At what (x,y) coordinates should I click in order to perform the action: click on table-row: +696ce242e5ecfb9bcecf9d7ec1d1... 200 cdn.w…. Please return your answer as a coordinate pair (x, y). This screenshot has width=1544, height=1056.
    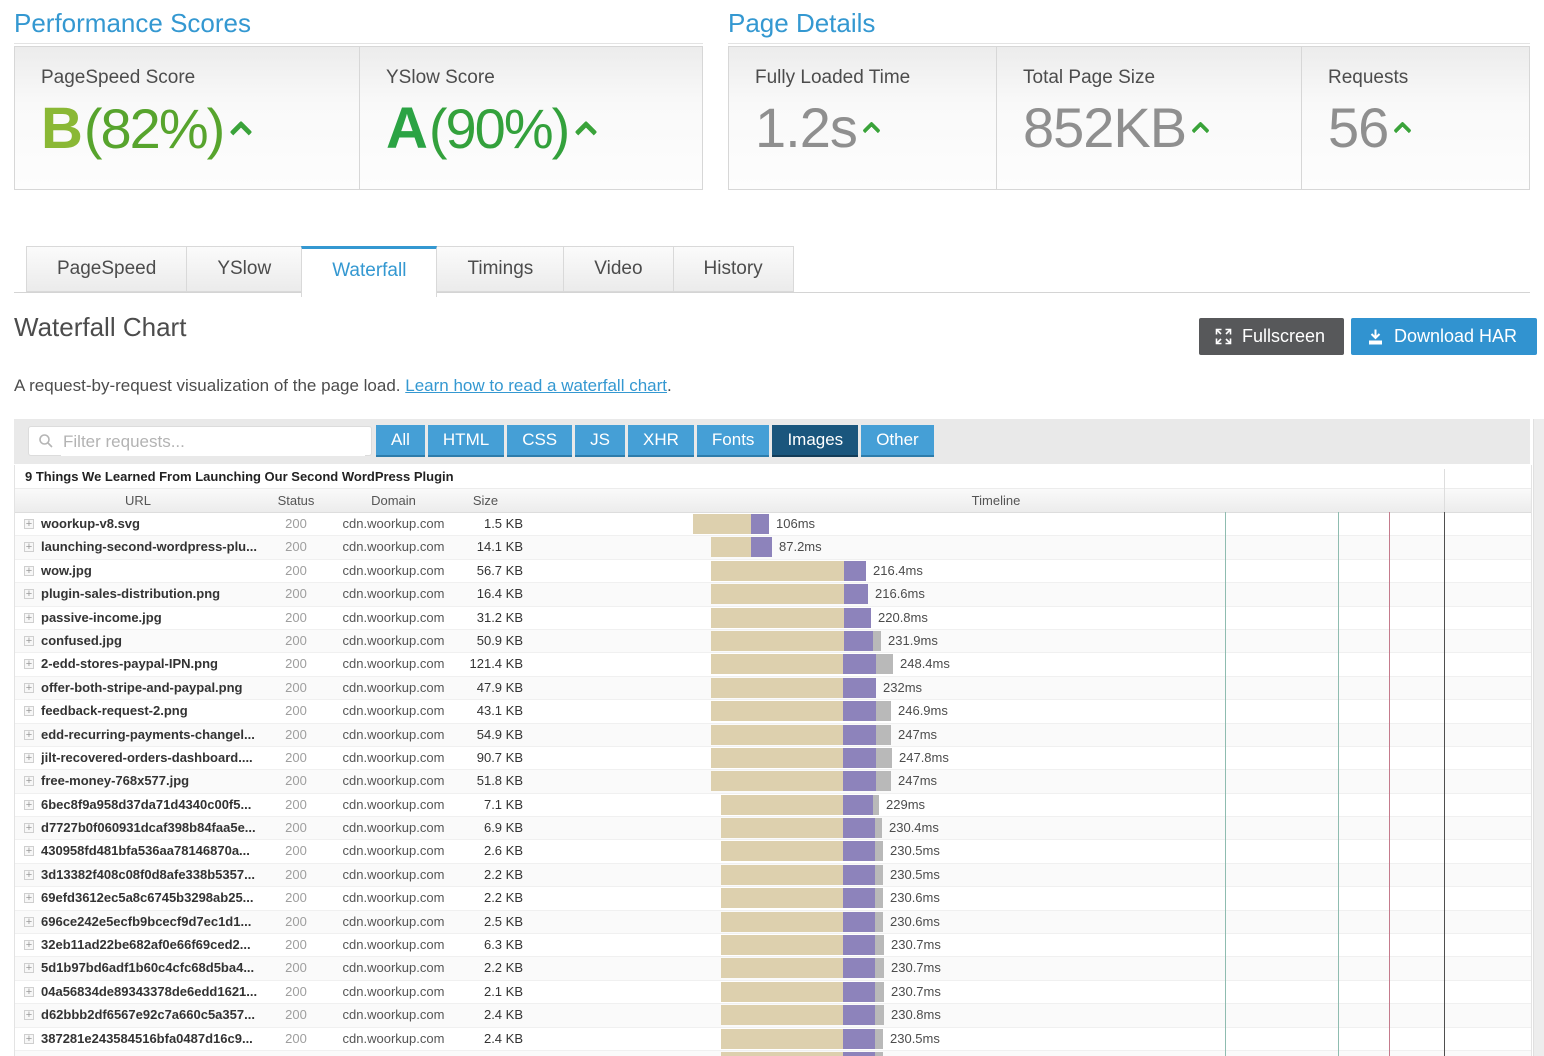
    Looking at the image, I should click on (773, 922).